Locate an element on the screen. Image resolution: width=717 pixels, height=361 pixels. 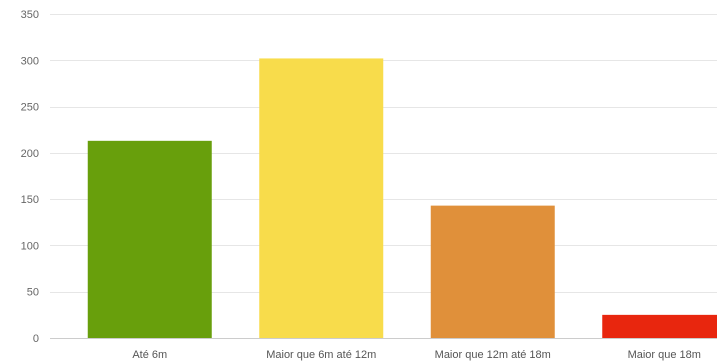
y-tick-label: 300 is located at coordinates (30, 61).